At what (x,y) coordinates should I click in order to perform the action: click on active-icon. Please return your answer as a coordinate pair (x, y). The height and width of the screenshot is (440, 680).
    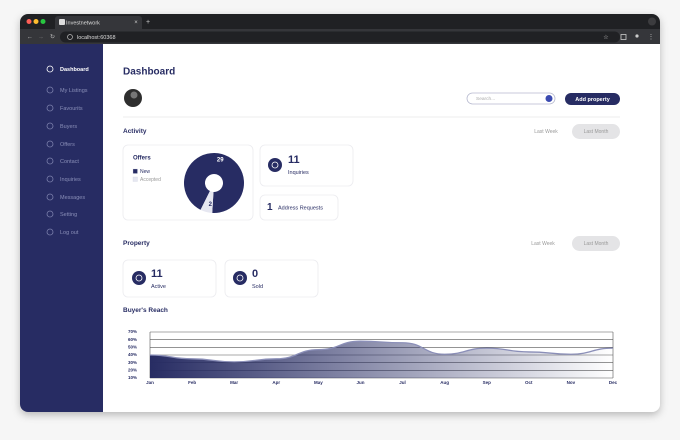
    Looking at the image, I should click on (139, 278).